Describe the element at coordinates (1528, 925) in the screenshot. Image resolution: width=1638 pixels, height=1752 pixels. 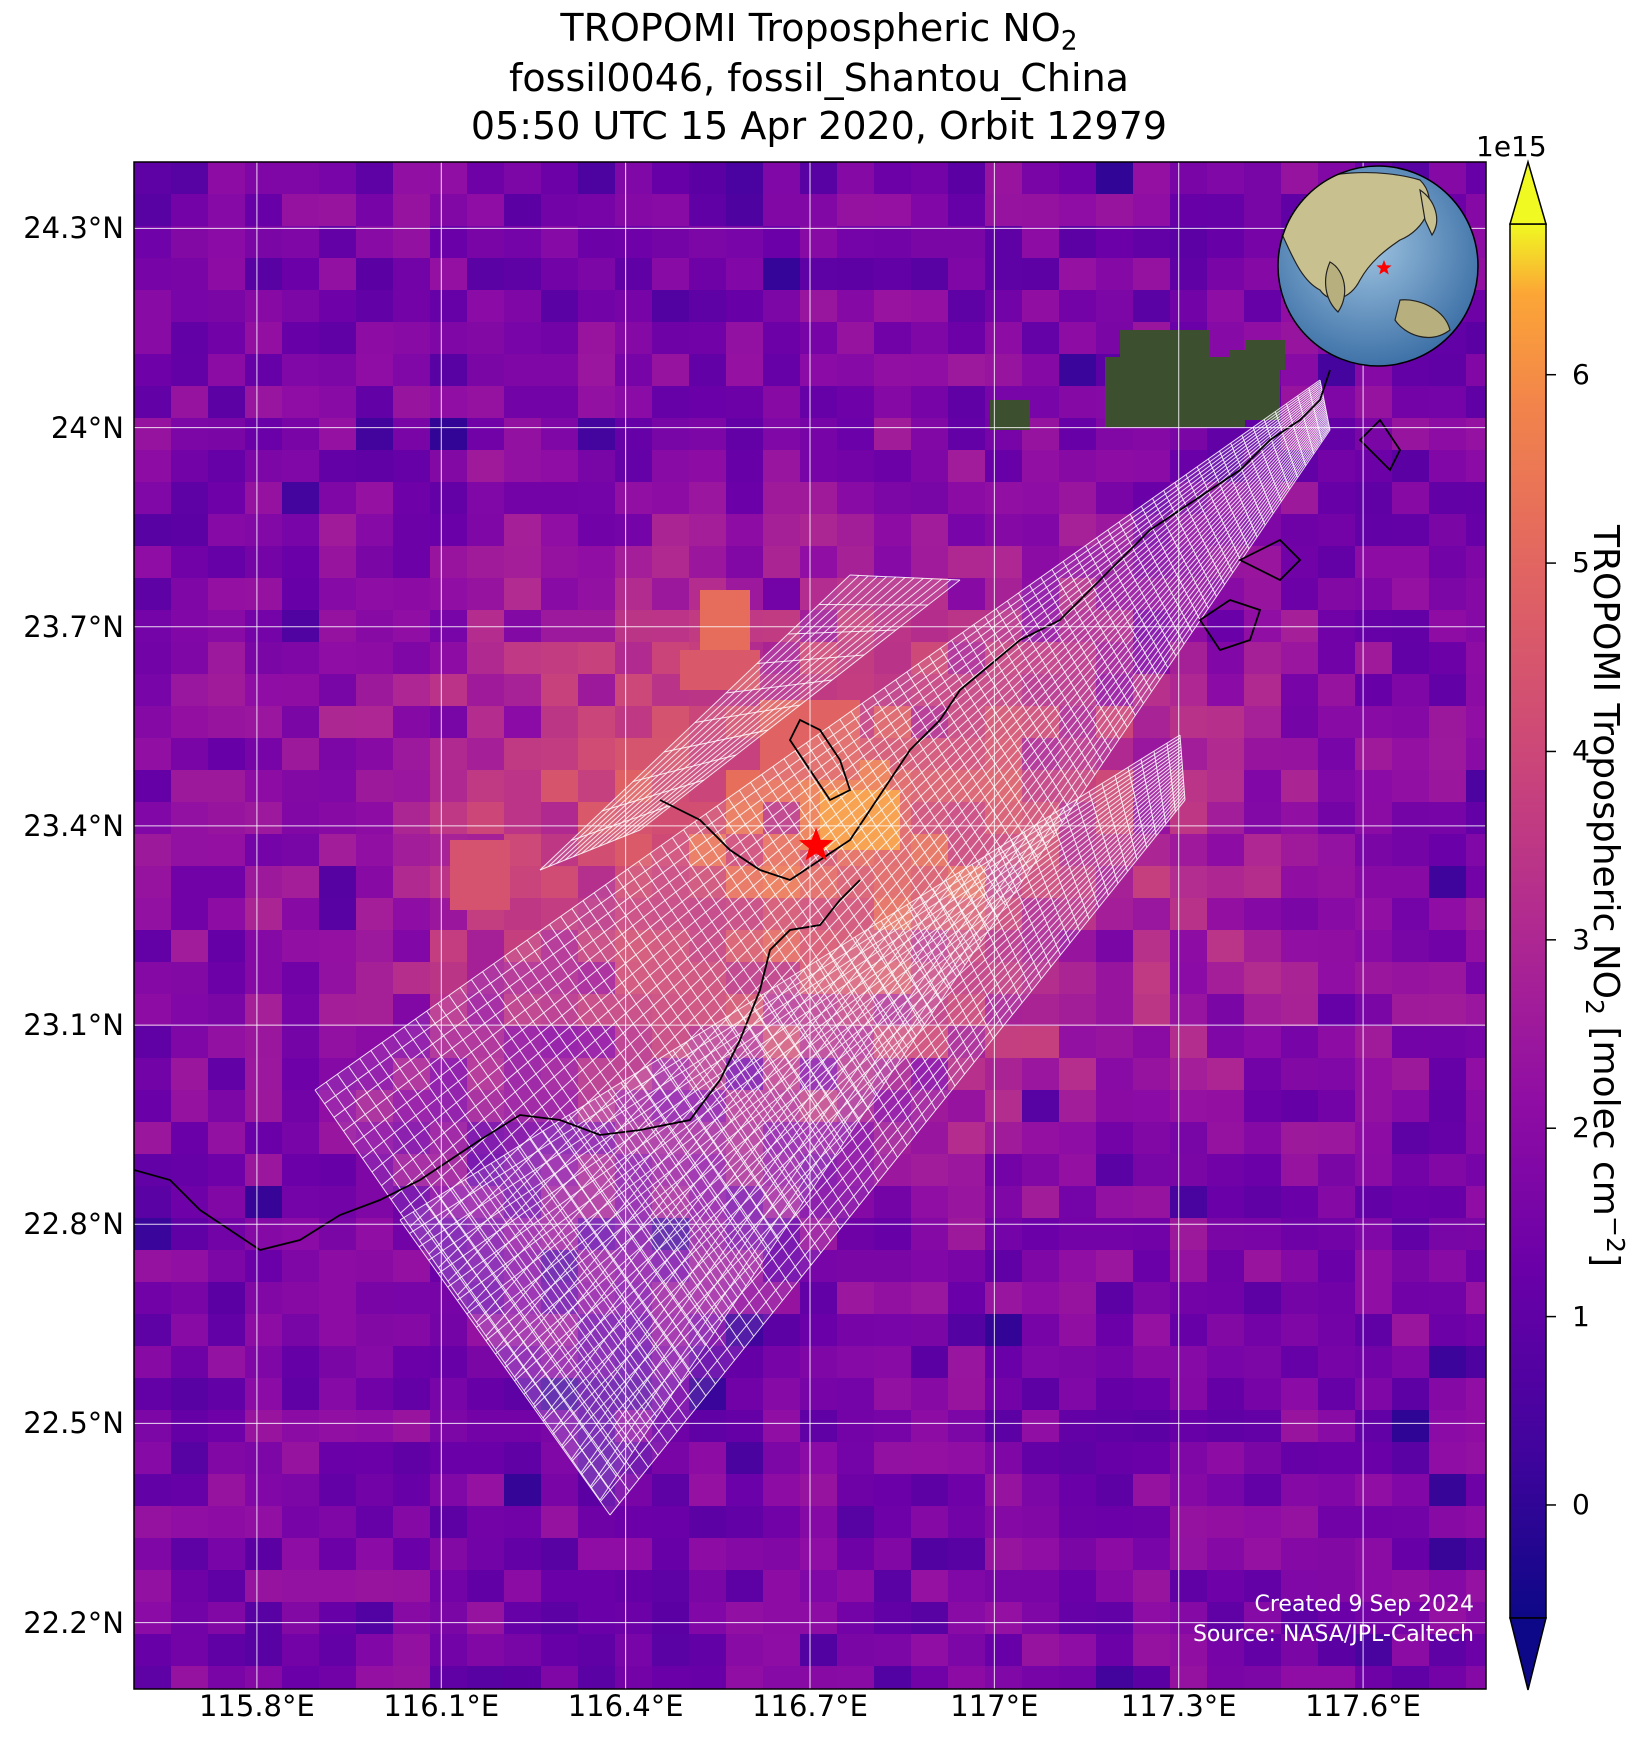
I see `colorbar` at that location.